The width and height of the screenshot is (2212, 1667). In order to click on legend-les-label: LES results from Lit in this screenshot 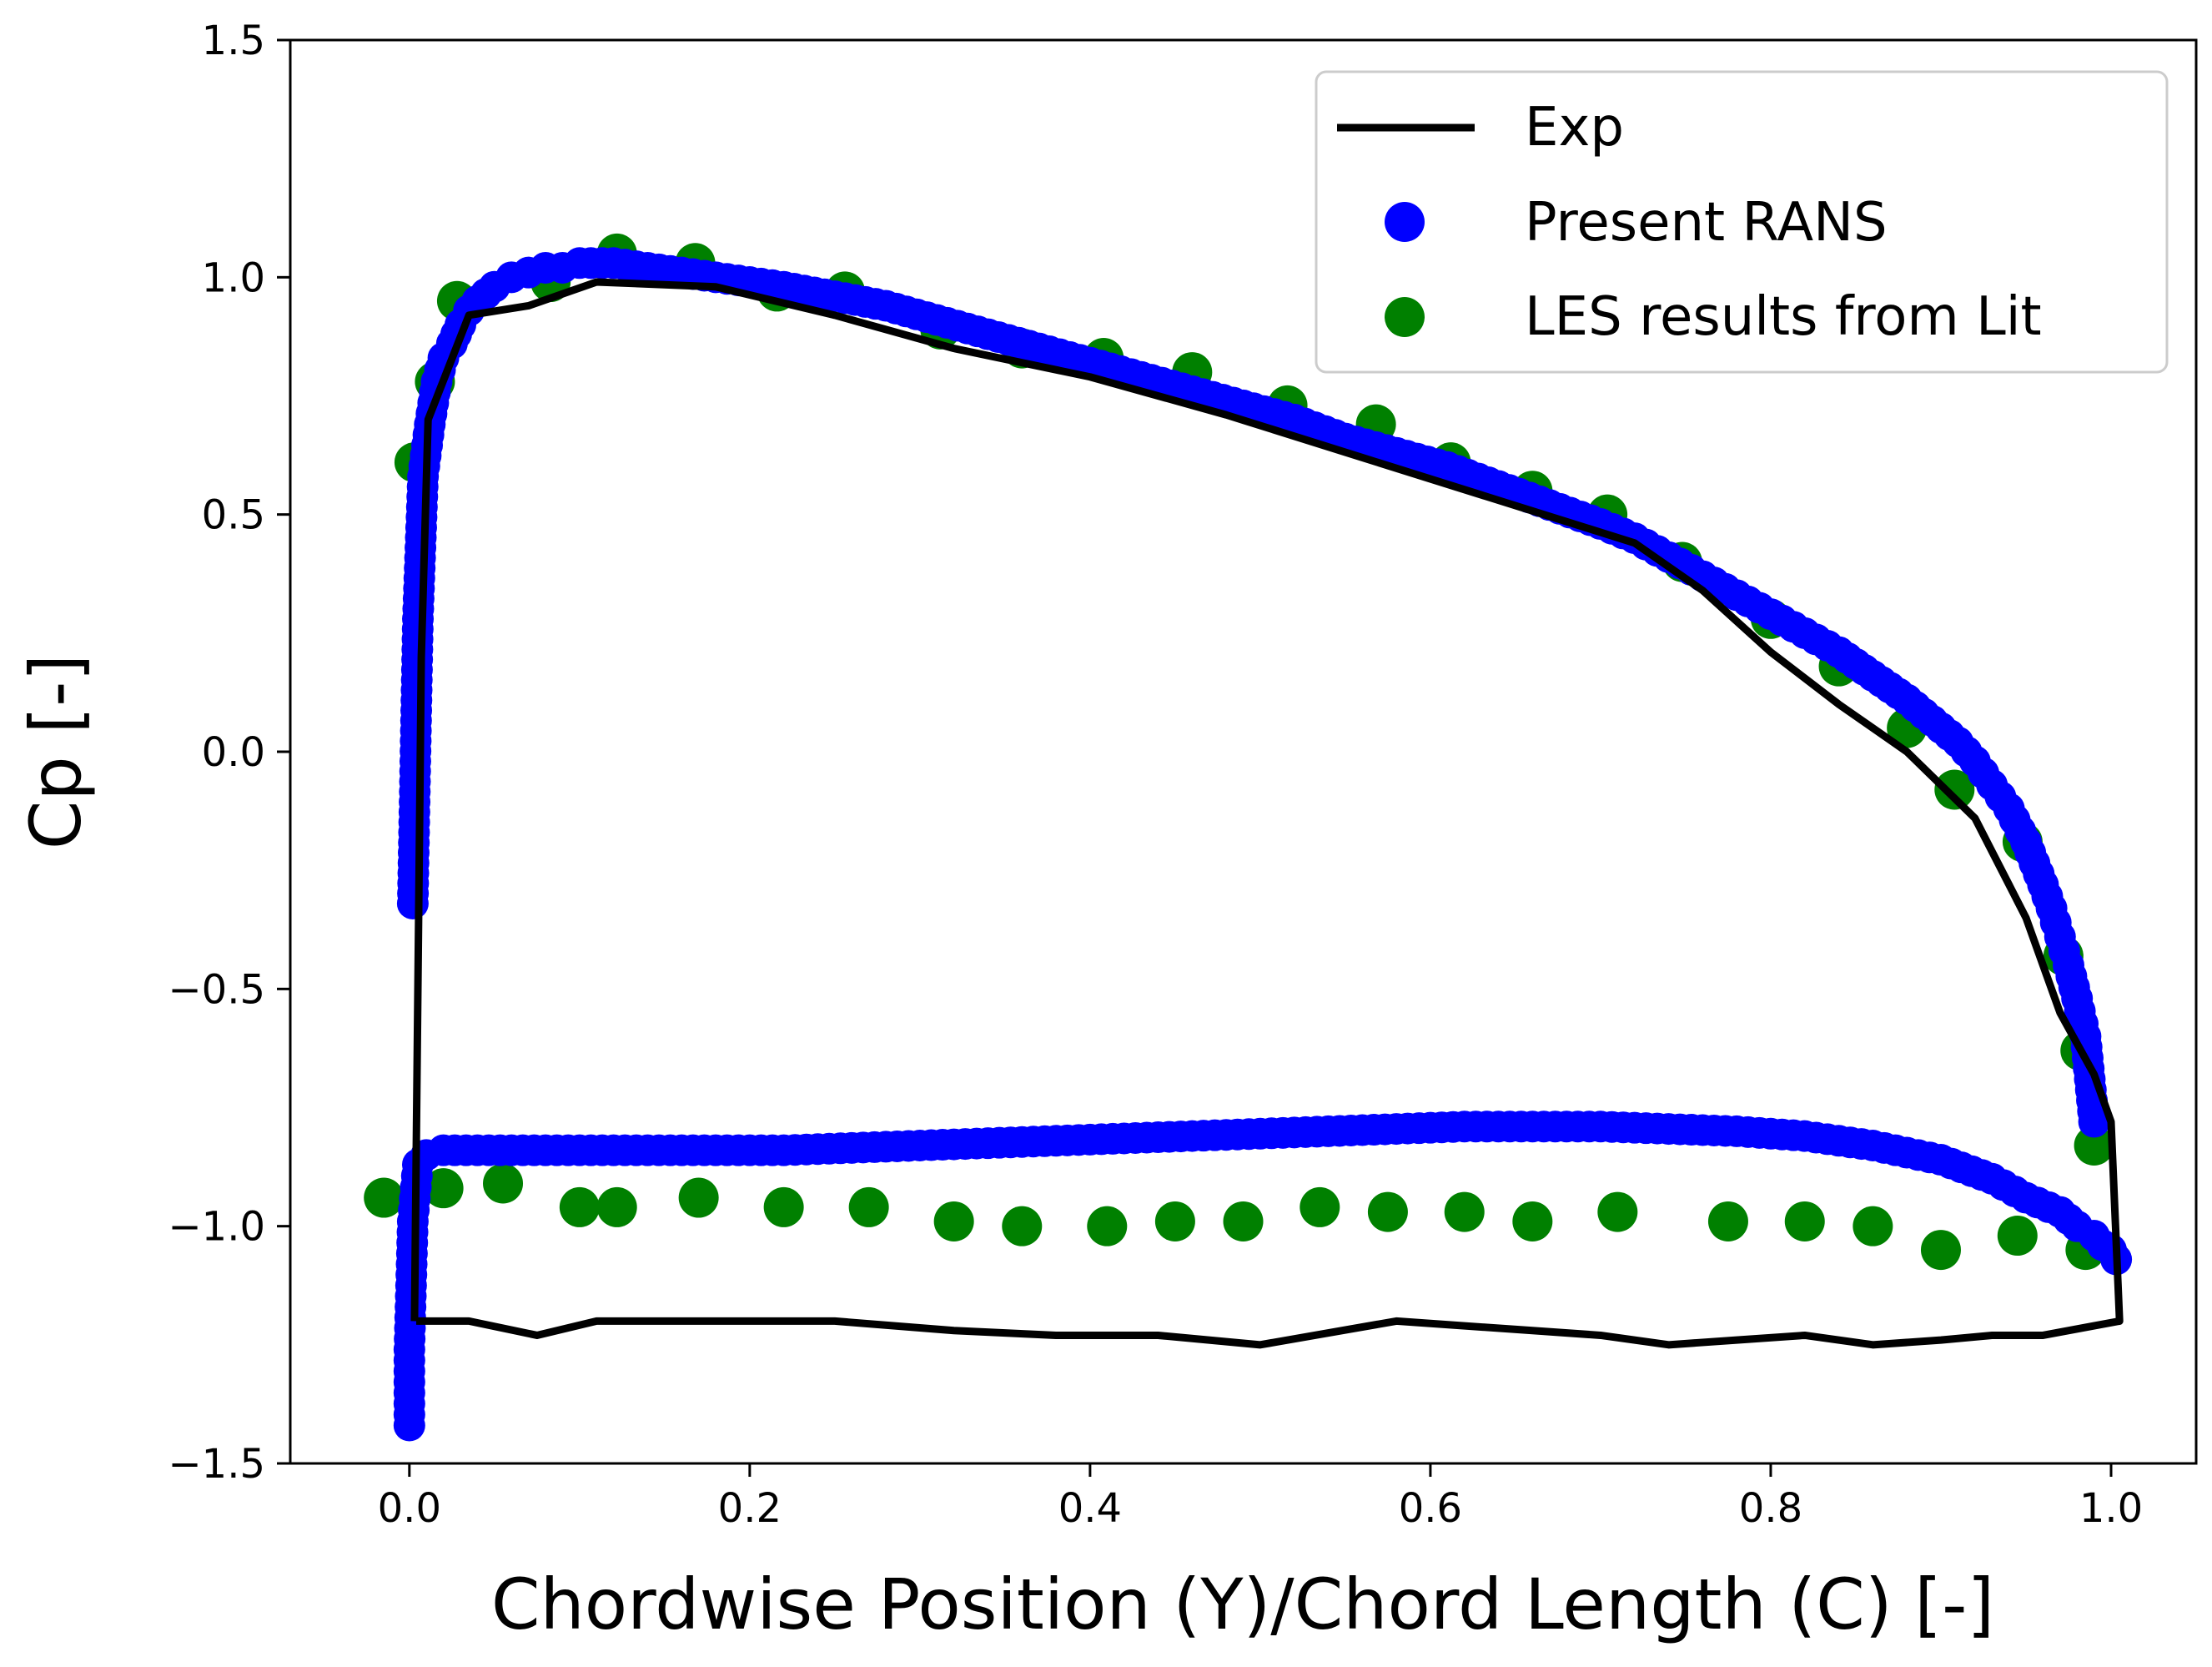, I will do `click(1783, 317)`.